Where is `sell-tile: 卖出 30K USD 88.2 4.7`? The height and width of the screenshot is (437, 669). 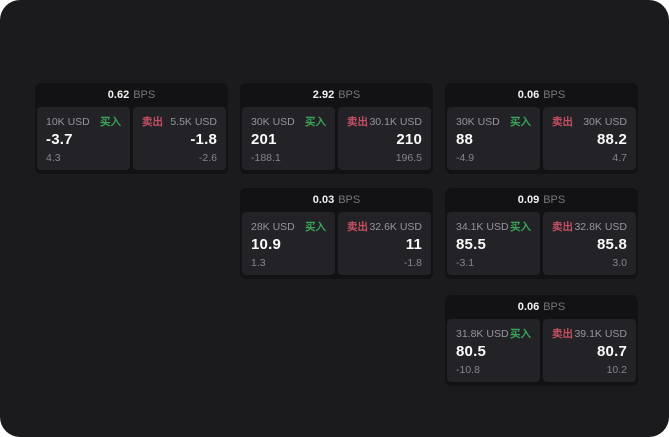
sell-tile: 卖出 30K USD 88.2 4.7 is located at coordinates (589, 138).